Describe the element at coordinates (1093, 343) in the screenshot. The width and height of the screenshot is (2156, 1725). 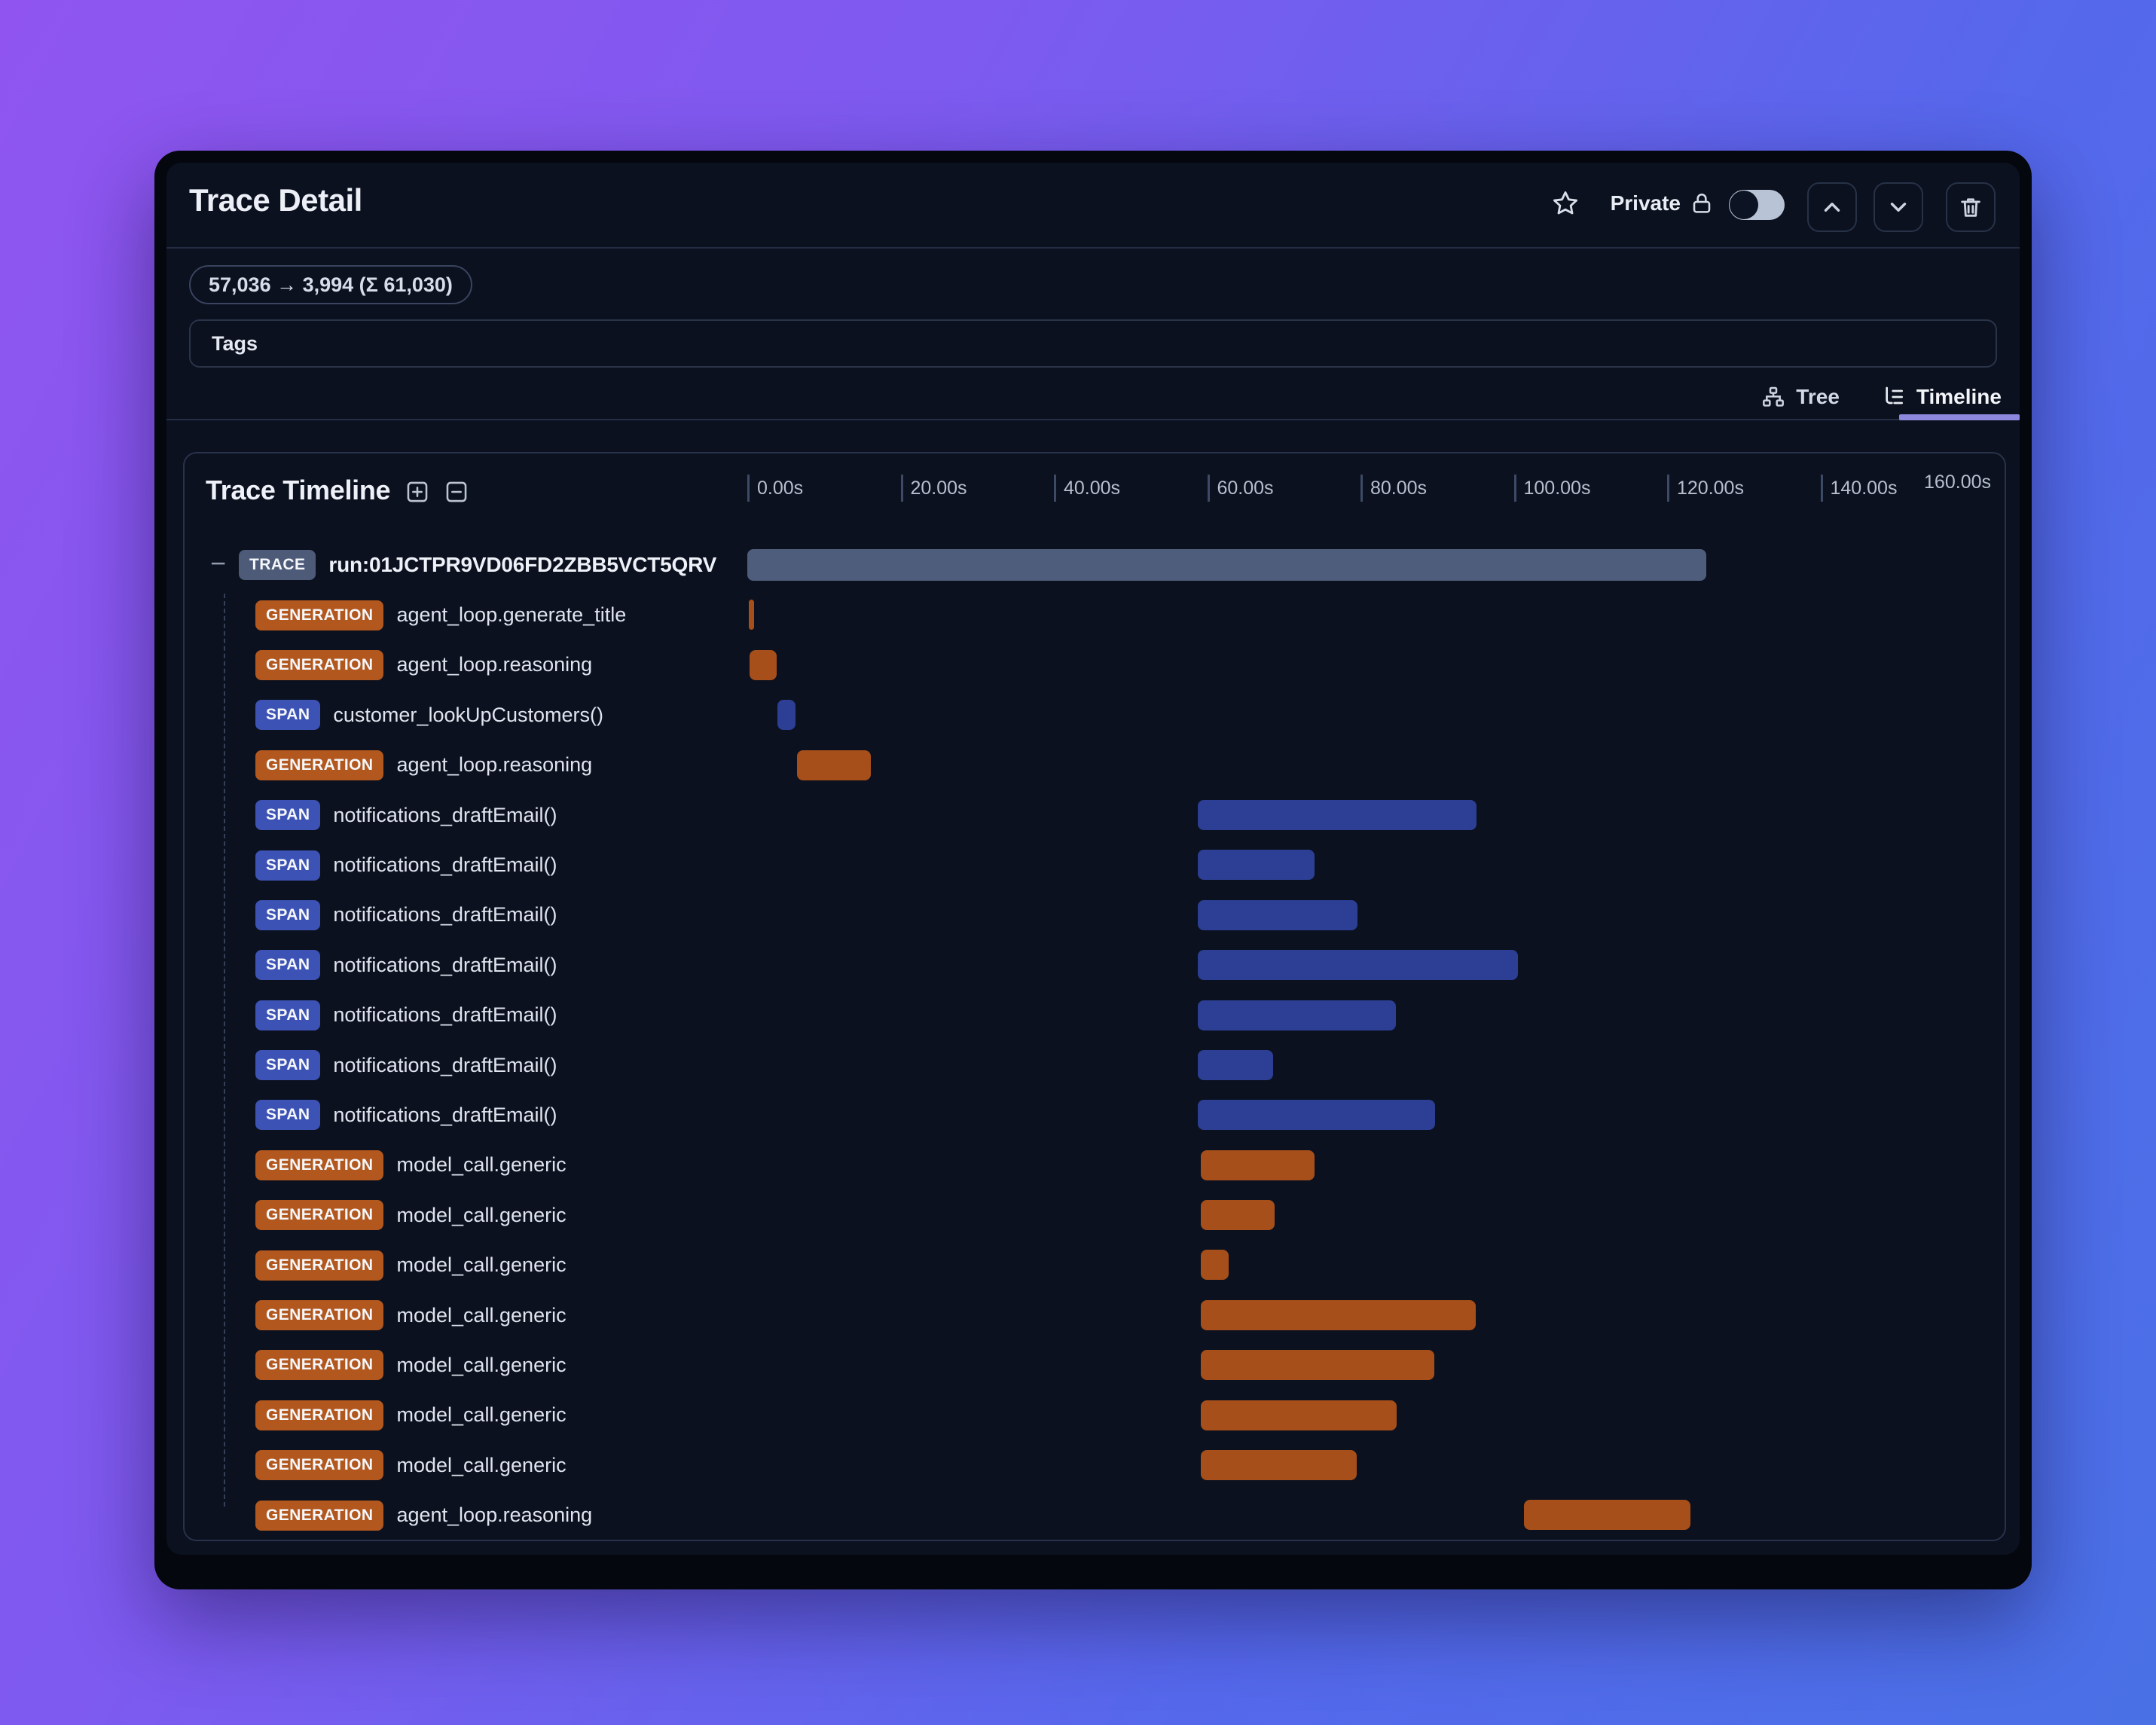
I see `tags-input: Tags` at that location.